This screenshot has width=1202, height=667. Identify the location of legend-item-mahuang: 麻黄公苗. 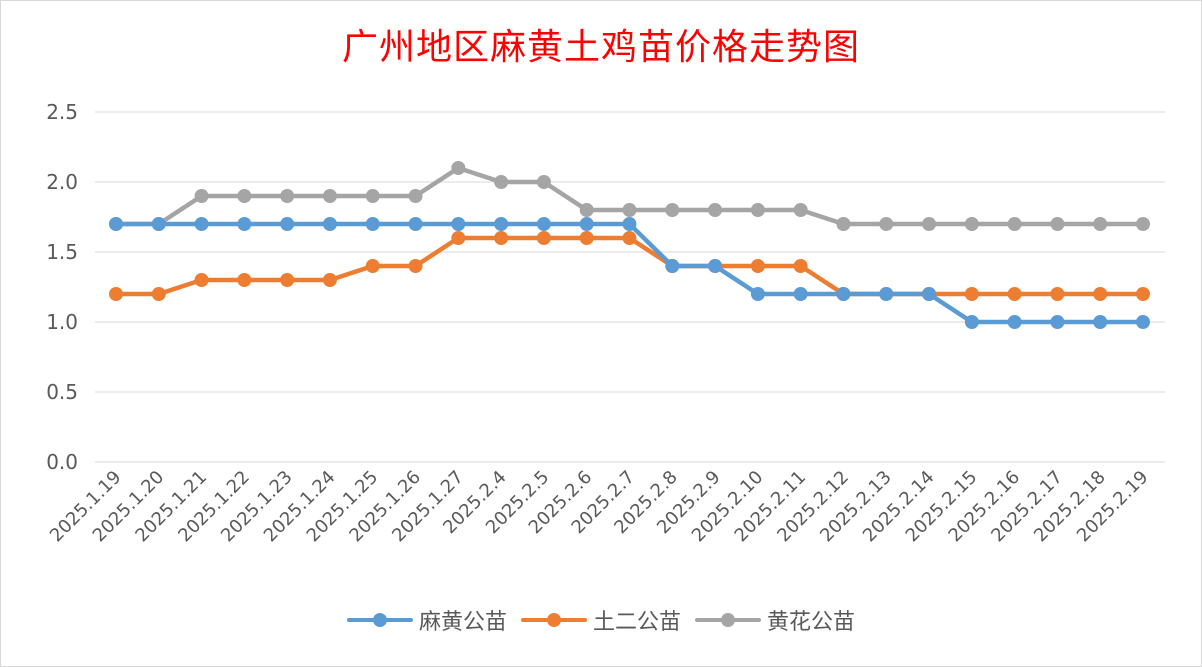
(426, 620).